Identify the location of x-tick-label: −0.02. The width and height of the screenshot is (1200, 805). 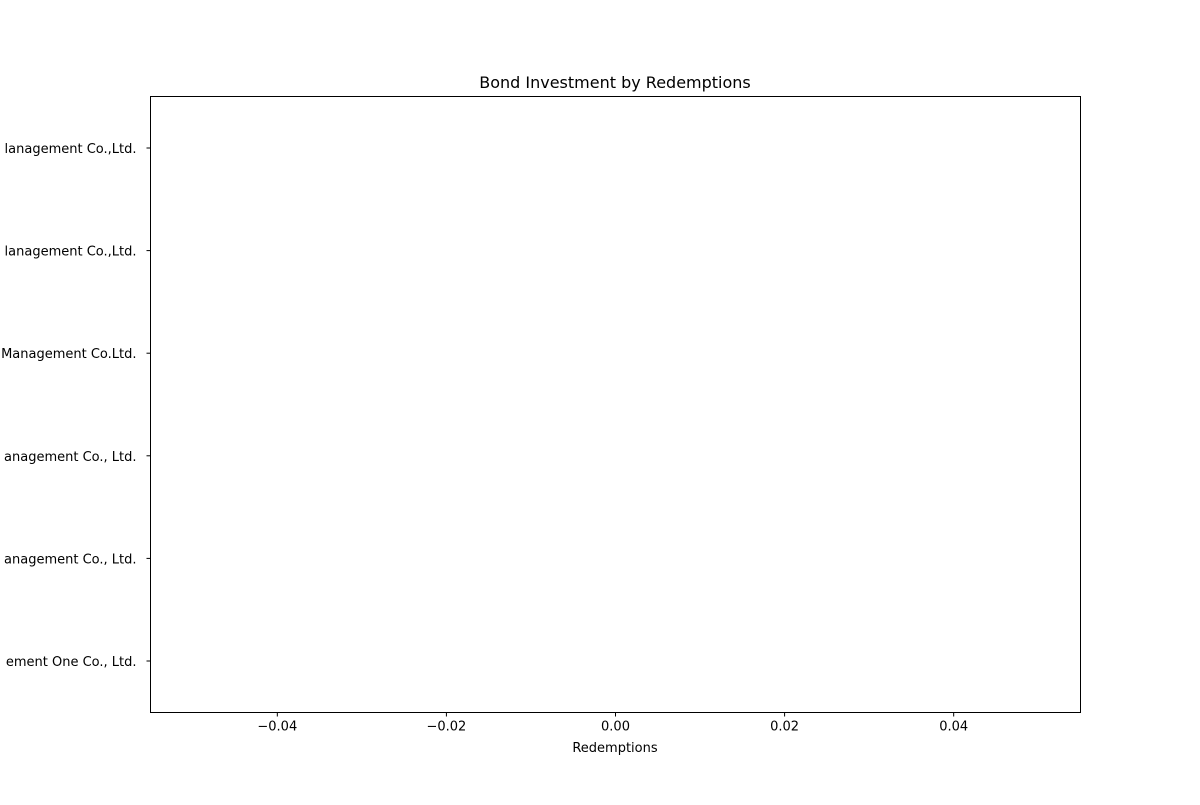
(446, 727).